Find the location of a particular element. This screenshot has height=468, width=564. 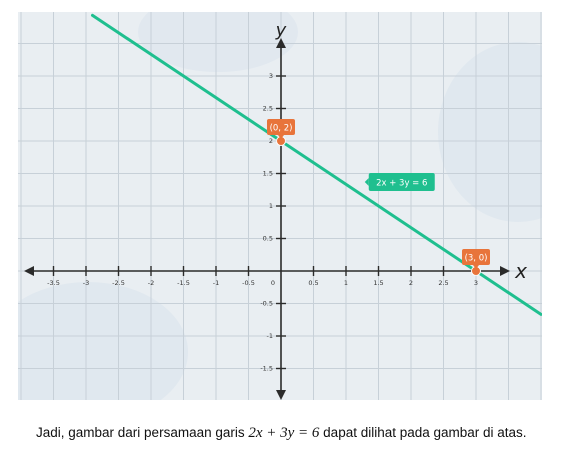

equation-label: 2x + 3y = 6 is located at coordinates (401, 183).